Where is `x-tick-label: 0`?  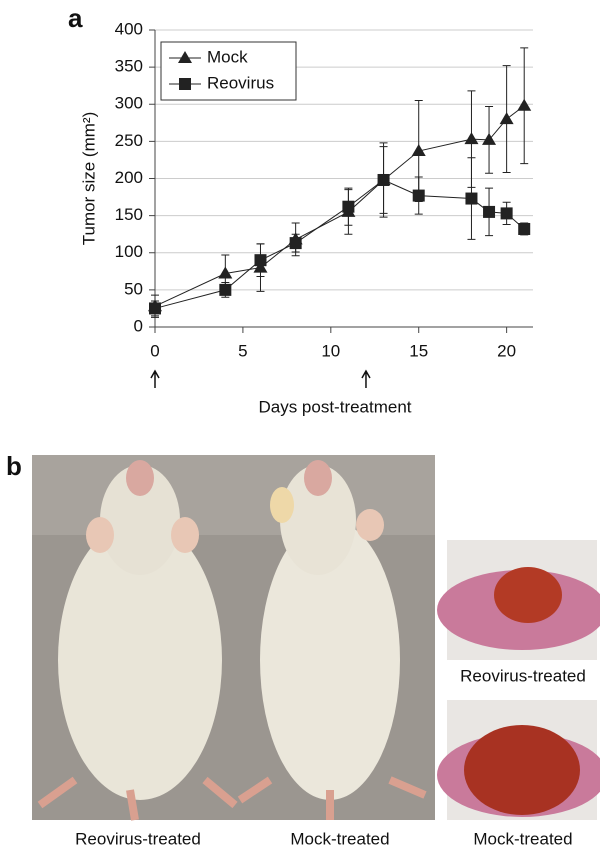
x-tick-label: 0 is located at coordinates (154, 350).